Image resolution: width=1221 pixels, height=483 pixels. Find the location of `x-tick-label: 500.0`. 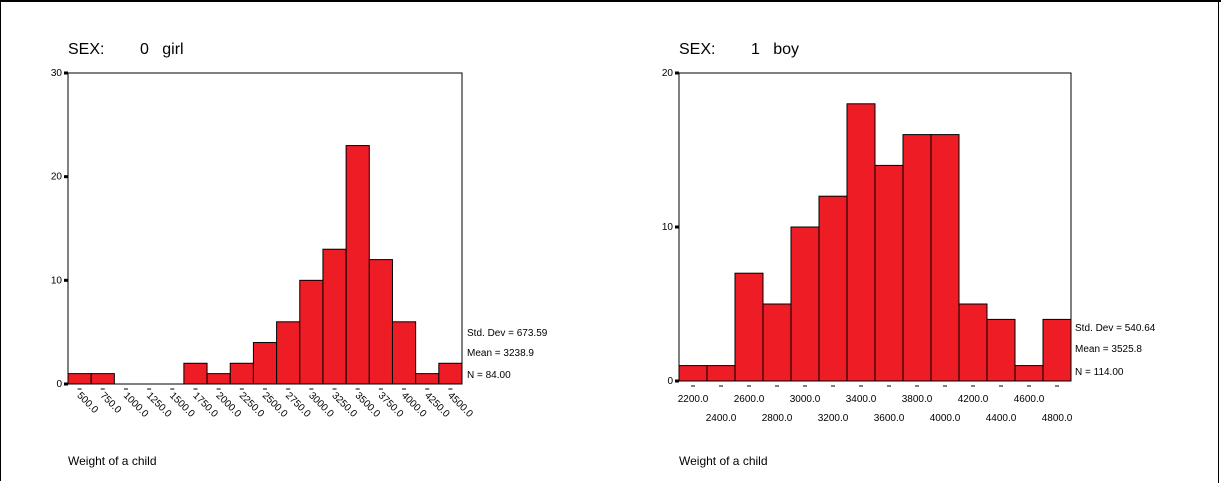

x-tick-label: 500.0 is located at coordinates (87, 403).